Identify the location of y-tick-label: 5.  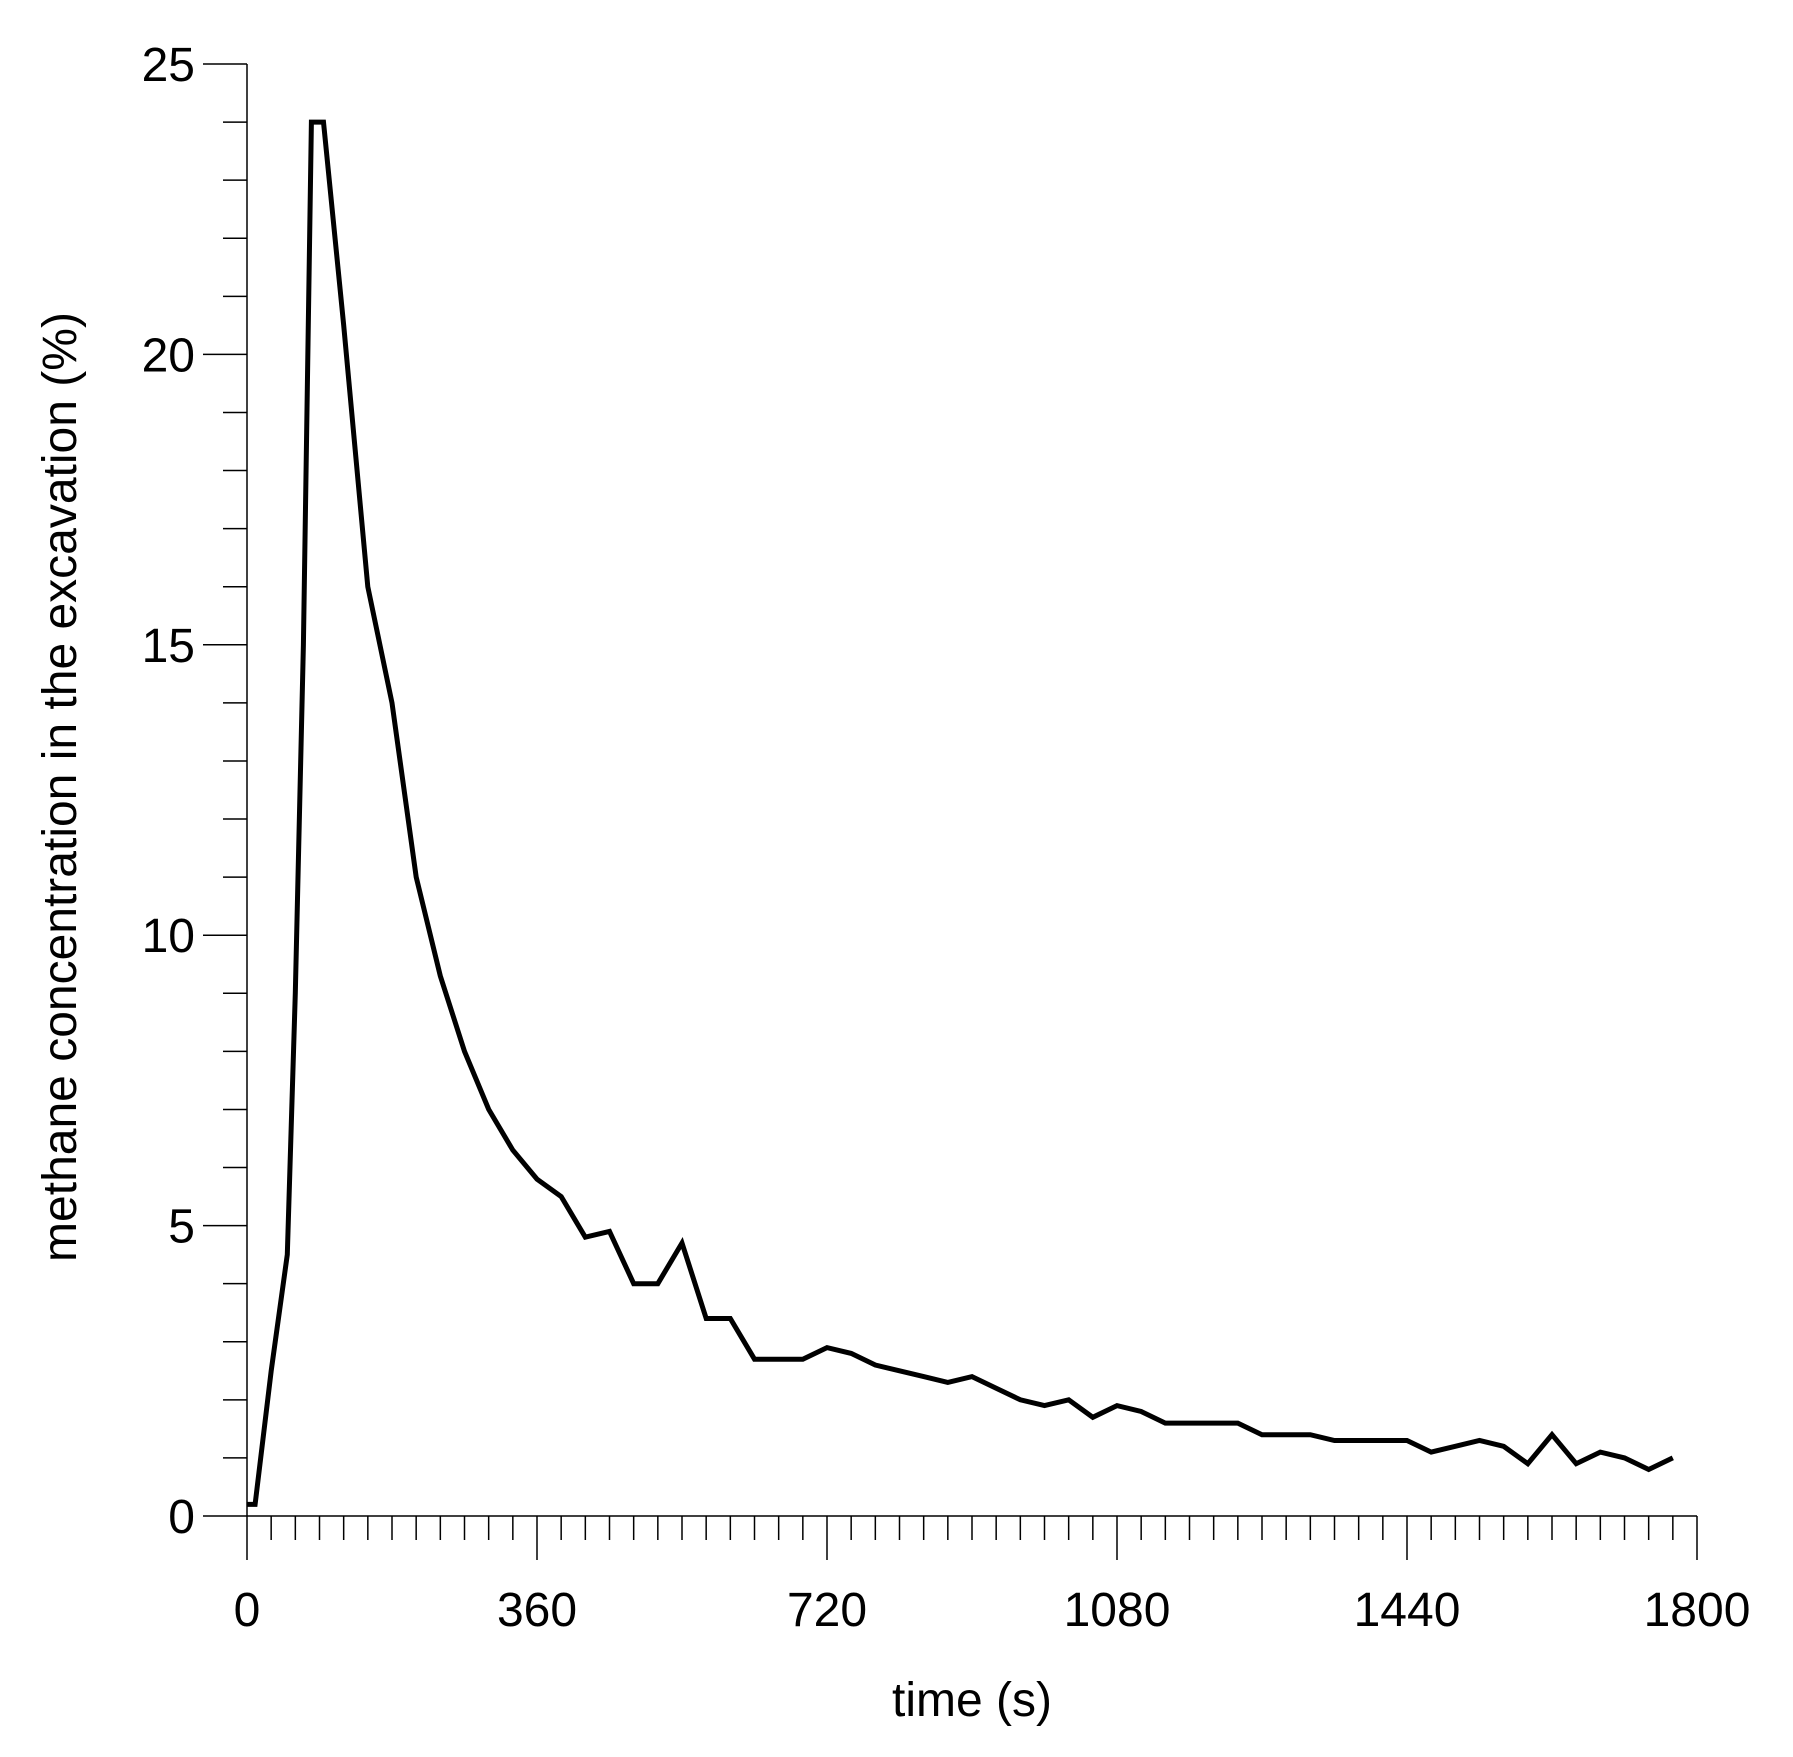
(181, 1227).